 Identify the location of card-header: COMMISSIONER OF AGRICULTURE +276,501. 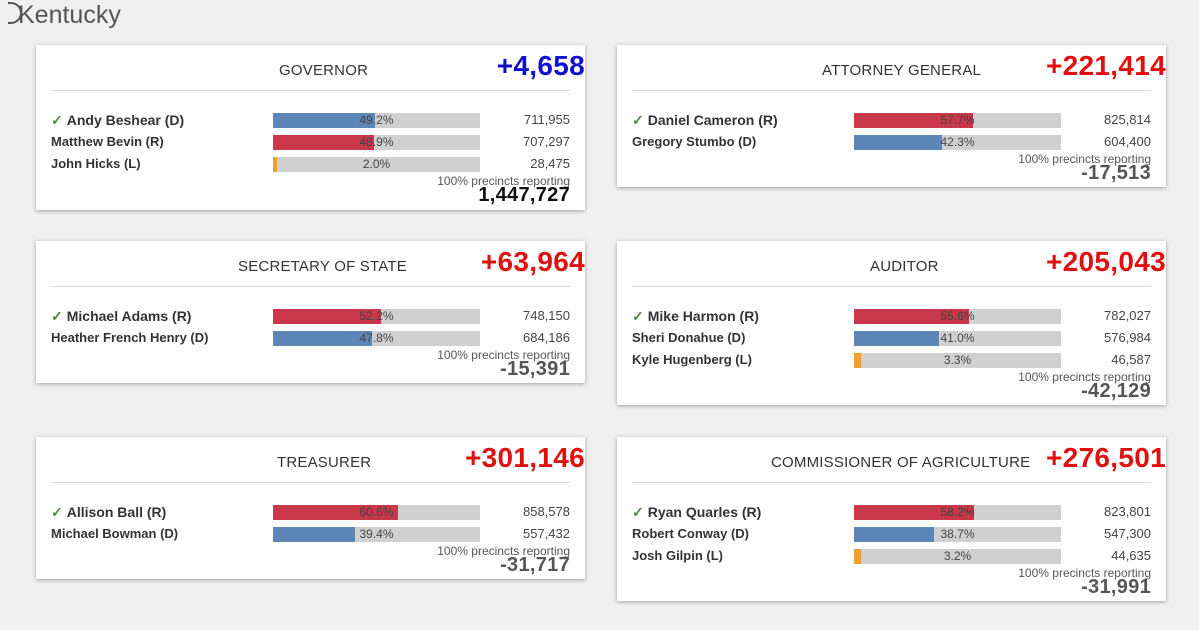
(899, 460).